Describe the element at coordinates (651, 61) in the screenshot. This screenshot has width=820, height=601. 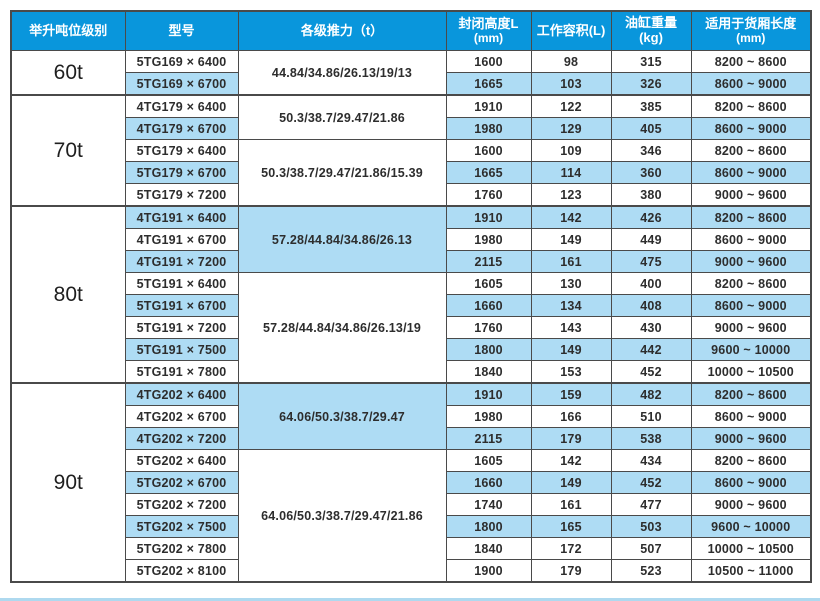
I see `cylinder-weight-cell: 315` at that location.